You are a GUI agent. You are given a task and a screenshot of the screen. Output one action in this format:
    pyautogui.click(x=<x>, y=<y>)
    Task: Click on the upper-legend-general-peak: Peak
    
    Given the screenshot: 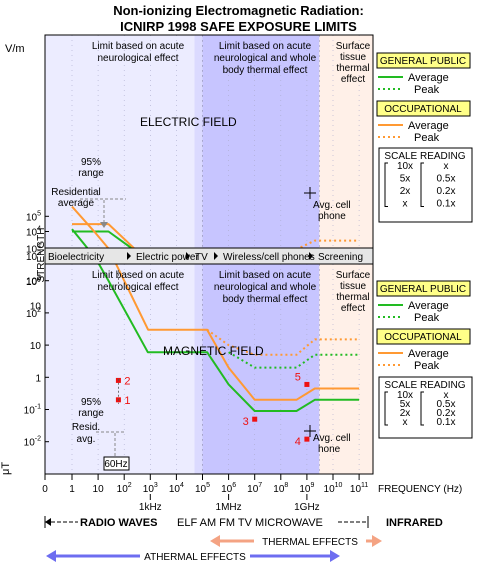 What is the action you would take?
    pyautogui.click(x=427, y=90)
    